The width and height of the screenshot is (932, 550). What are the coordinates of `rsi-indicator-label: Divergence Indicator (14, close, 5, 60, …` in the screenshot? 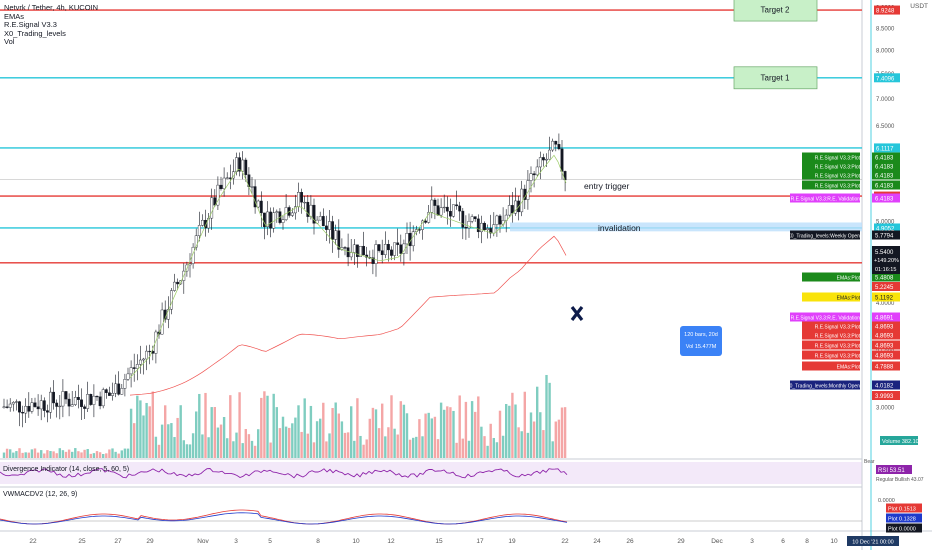 It's located at (66, 469).